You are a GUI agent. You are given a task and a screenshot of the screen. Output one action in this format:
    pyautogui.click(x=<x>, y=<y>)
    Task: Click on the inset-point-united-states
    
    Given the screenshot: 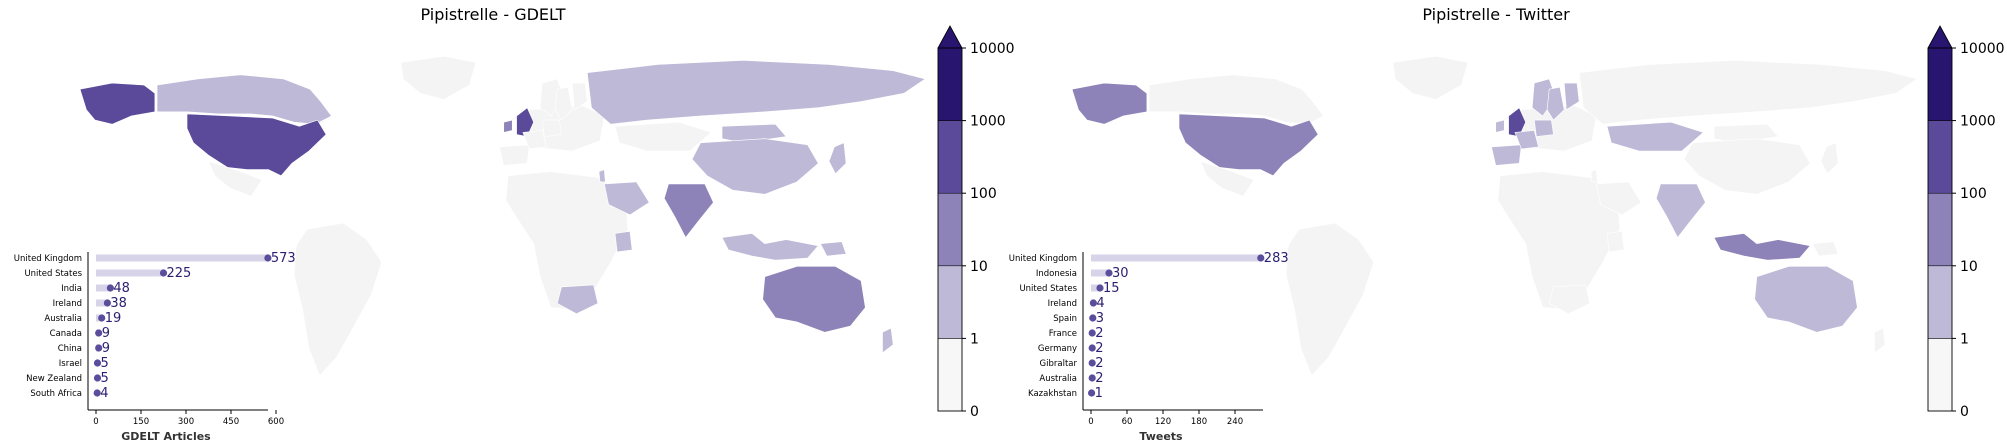 What is the action you would take?
    pyautogui.click(x=163, y=273)
    